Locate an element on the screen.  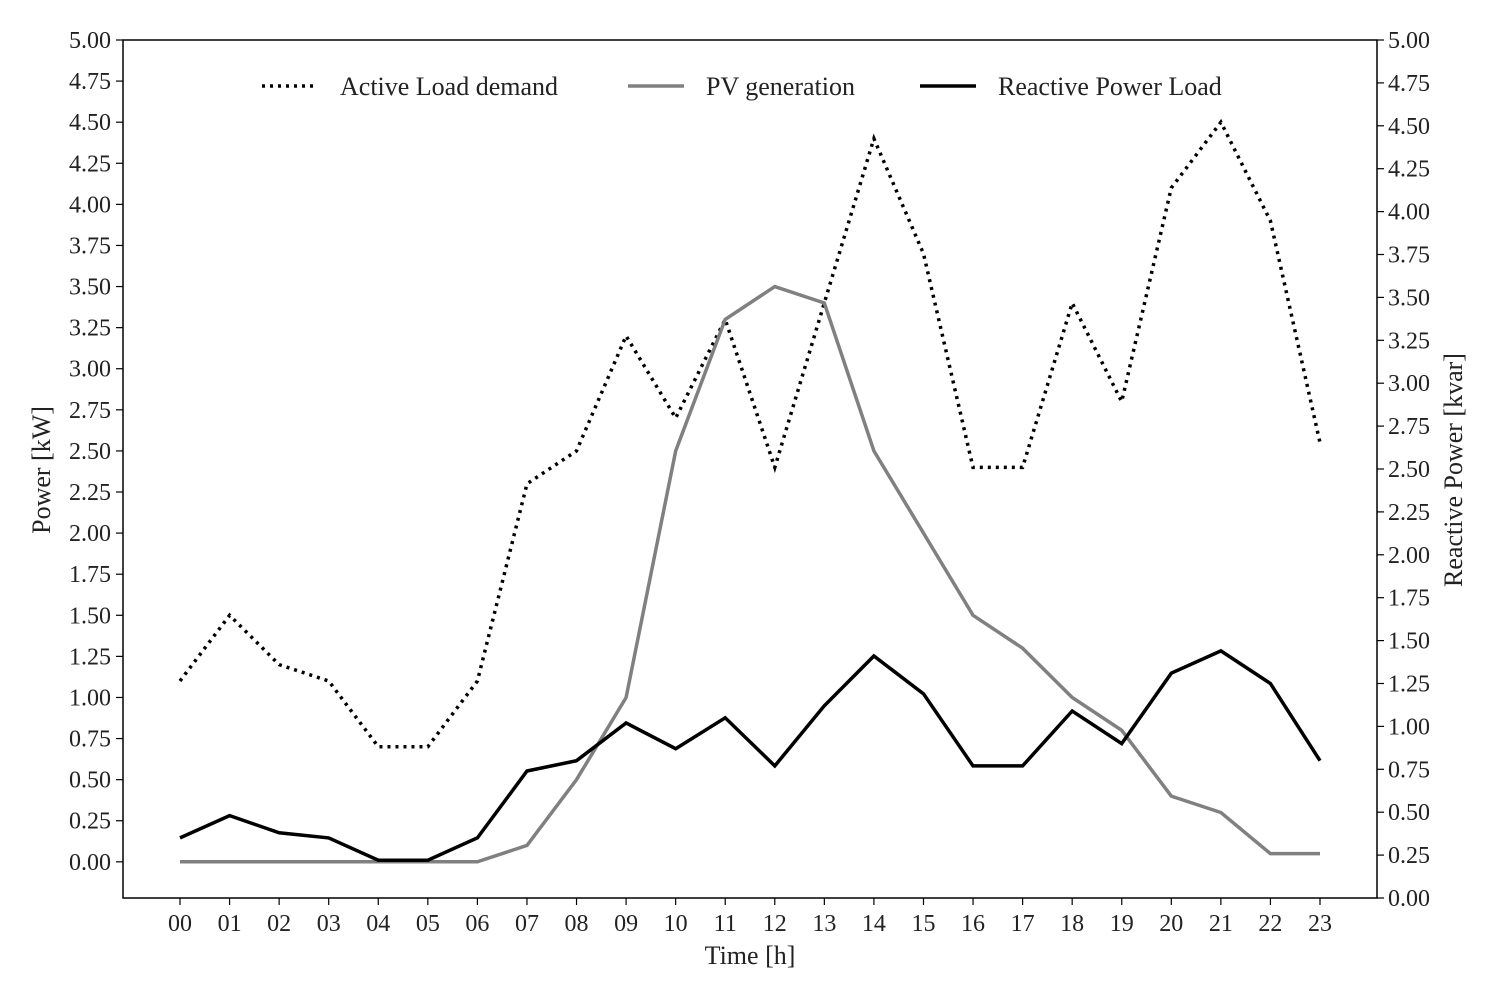
x-tick-label: 20 is located at coordinates (1171, 924).